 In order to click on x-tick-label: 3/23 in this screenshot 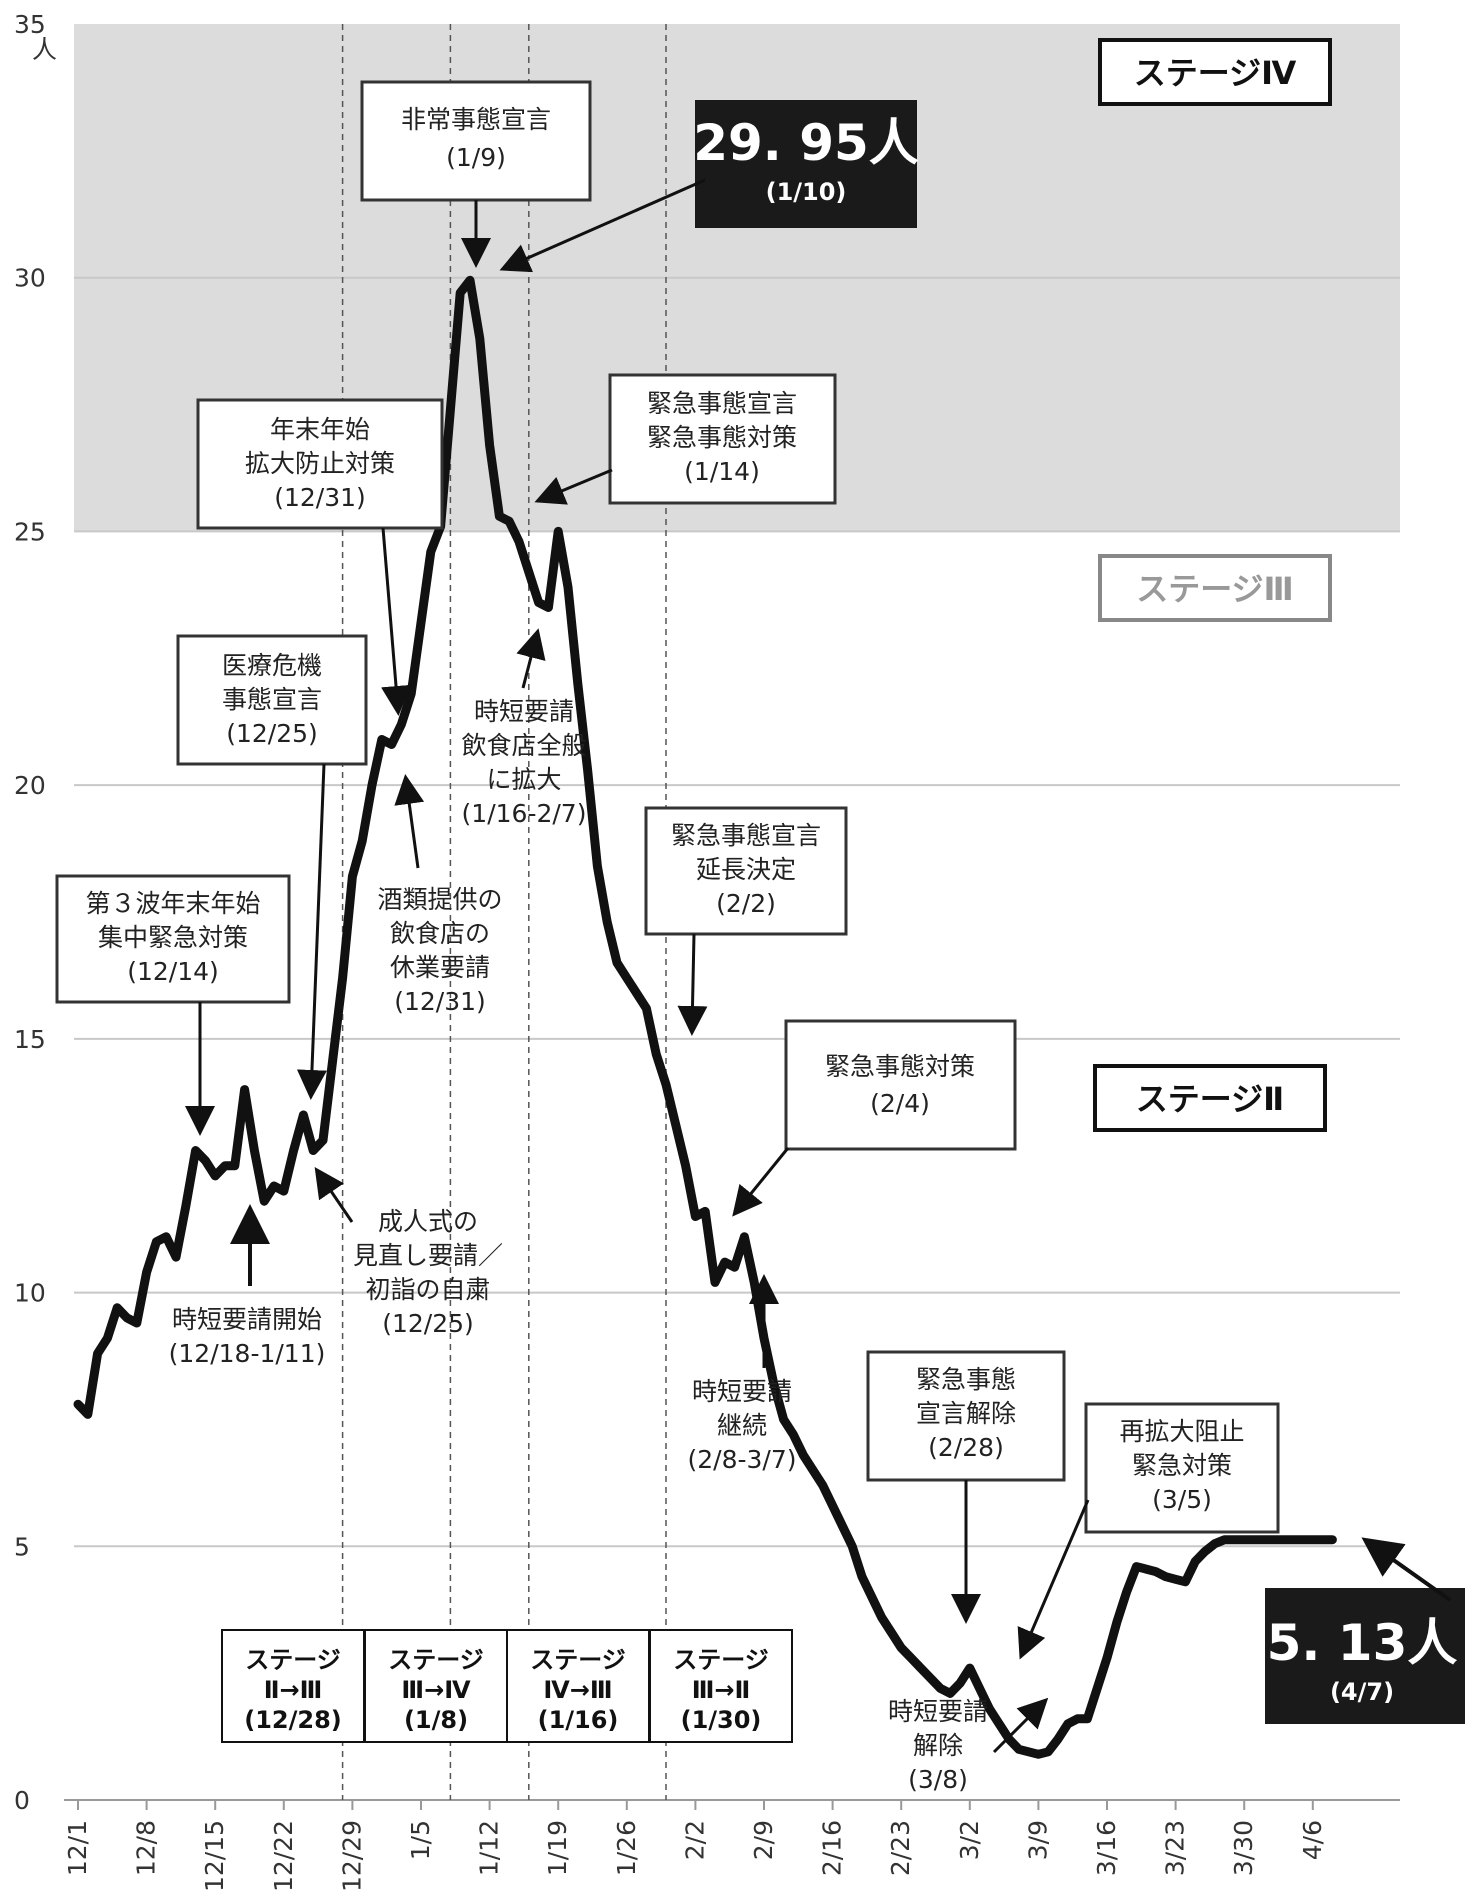, I will do `click(1175, 1848)`.